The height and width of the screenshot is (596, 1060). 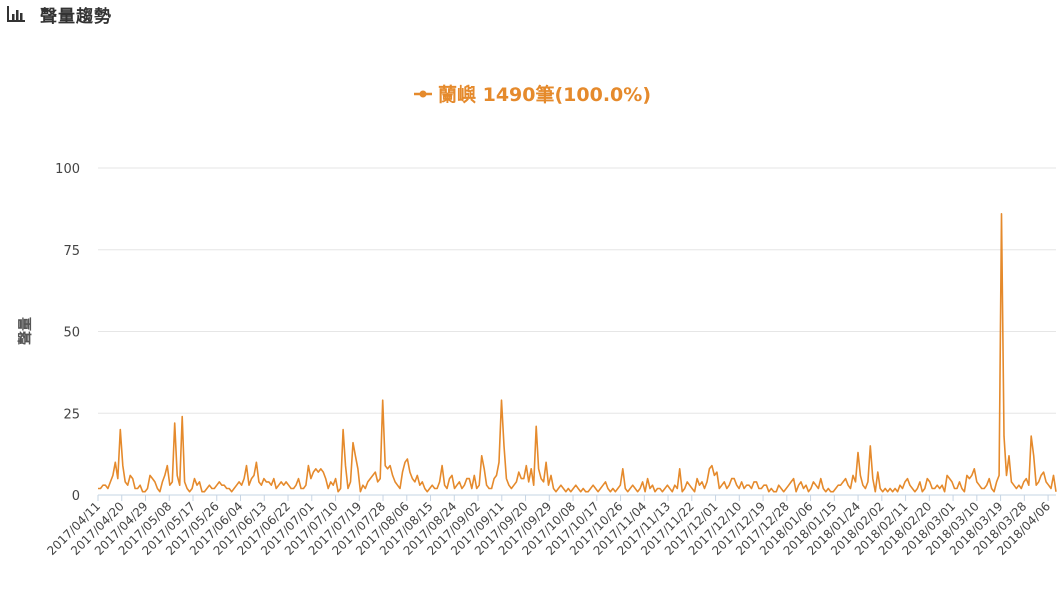 What do you see at coordinates (576, 497) in the screenshot?
I see `x-axis` at bounding box center [576, 497].